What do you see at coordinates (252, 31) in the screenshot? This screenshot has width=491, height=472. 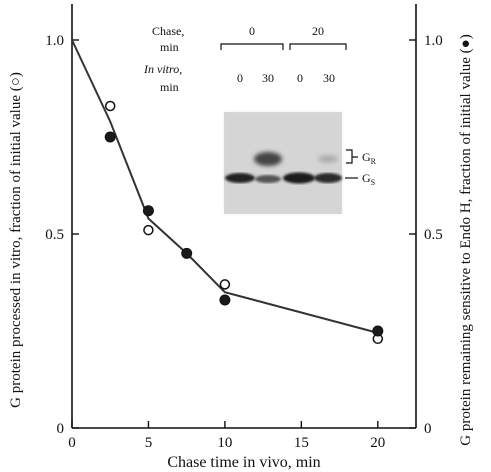 I see `inset-chase-value-1: 0` at bounding box center [252, 31].